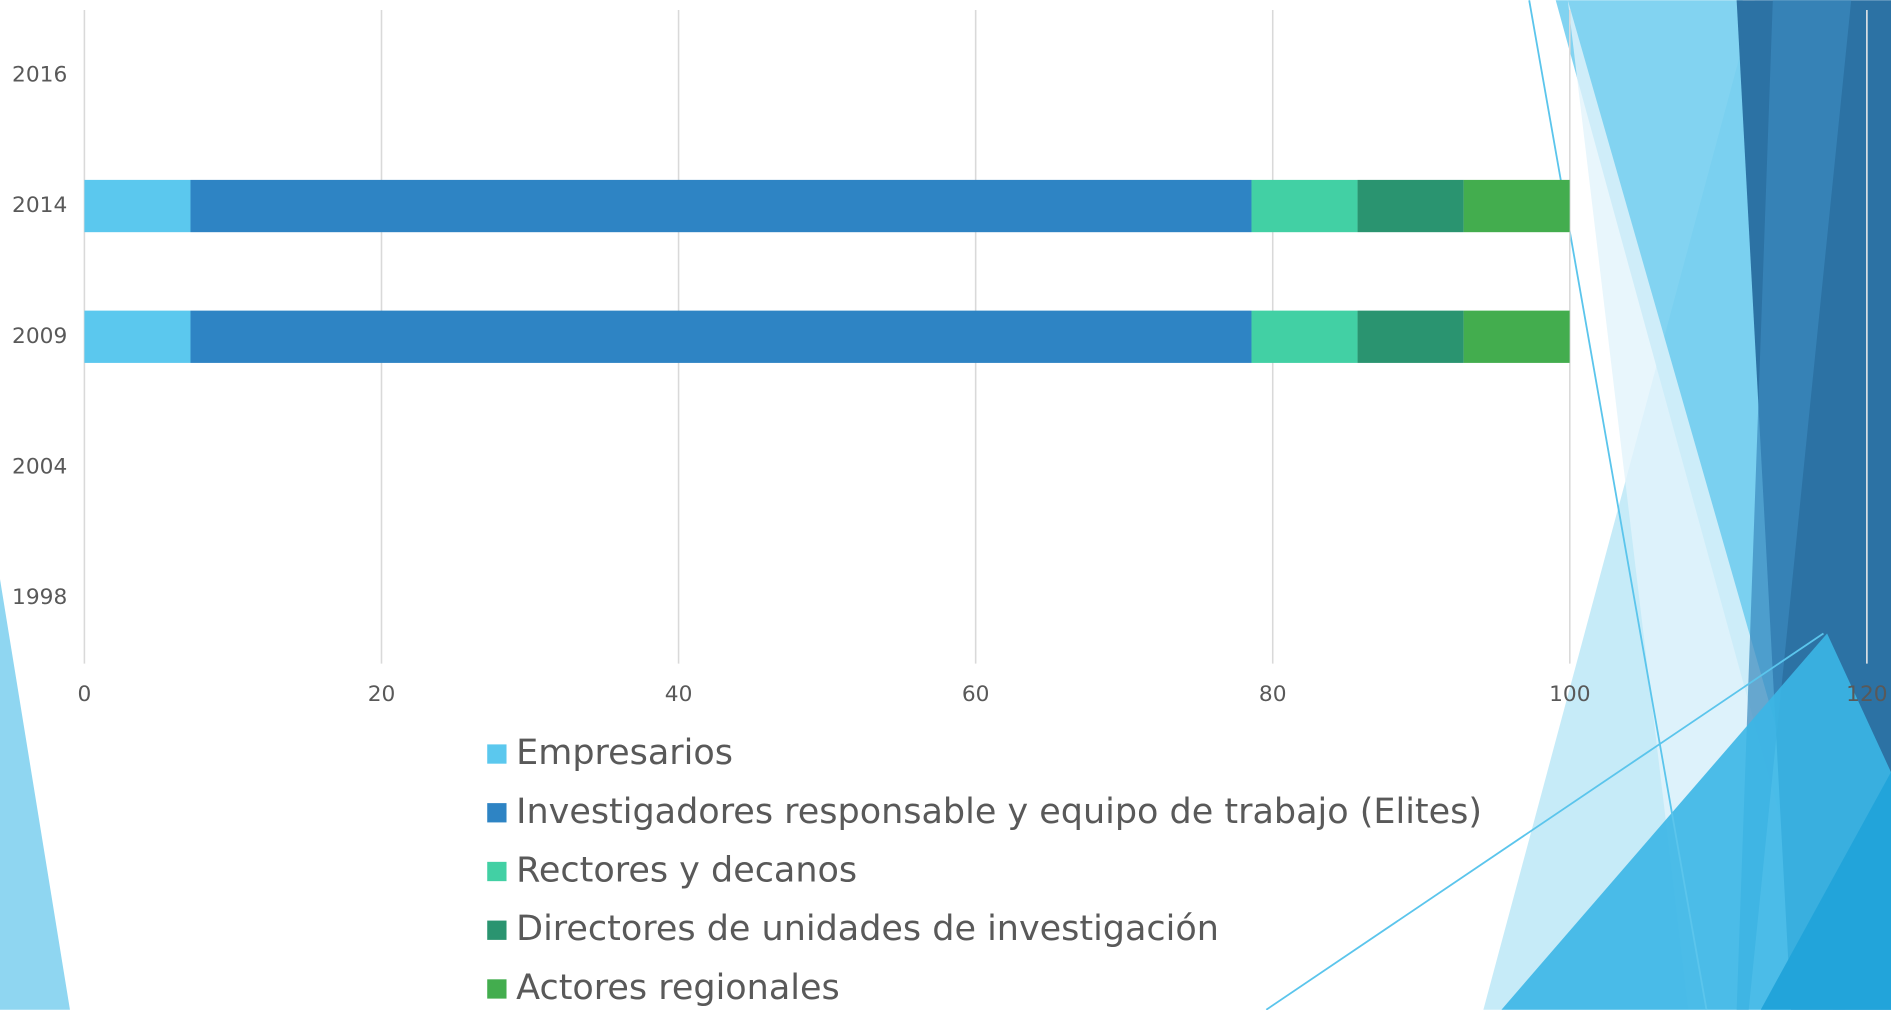 Image resolution: width=1891 pixels, height=1010 pixels. Describe the element at coordinates (382, 694) in the screenshot. I see `x-tick-label: 20` at that location.